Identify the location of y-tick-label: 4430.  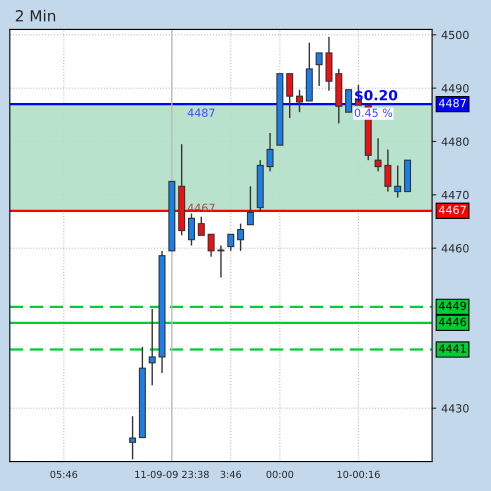
(455, 408).